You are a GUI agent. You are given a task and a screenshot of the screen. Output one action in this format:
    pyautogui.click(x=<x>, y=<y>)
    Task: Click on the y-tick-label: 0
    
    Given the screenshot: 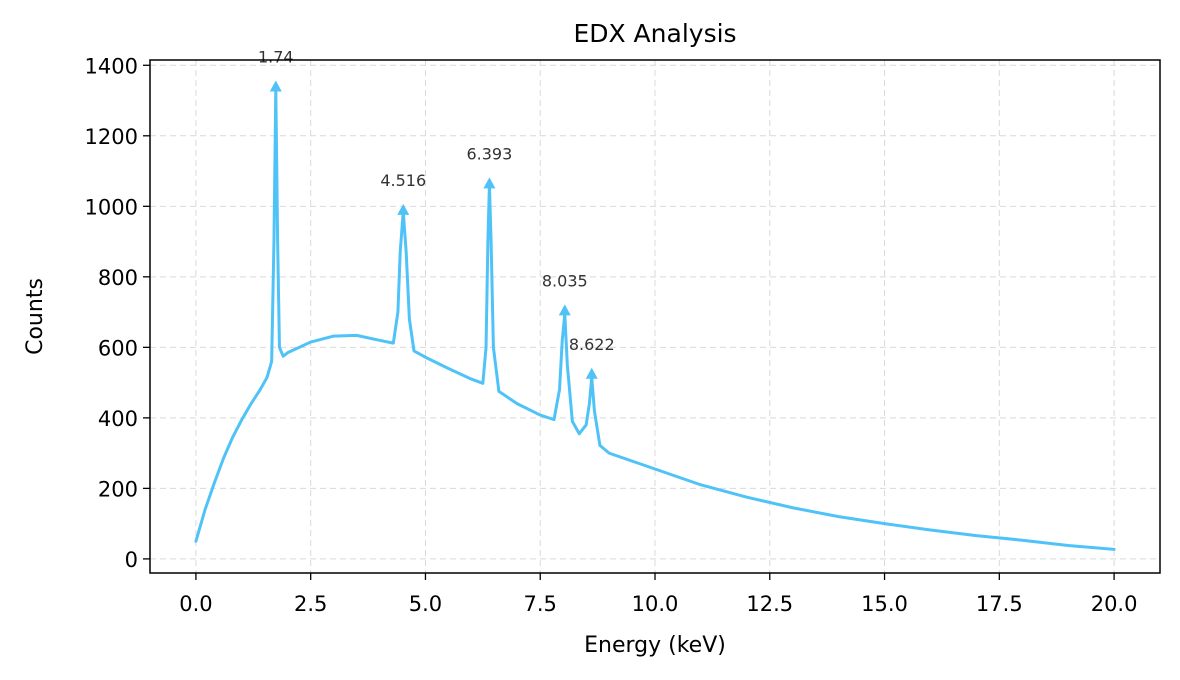 What is the action you would take?
    pyautogui.click(x=131, y=560)
    